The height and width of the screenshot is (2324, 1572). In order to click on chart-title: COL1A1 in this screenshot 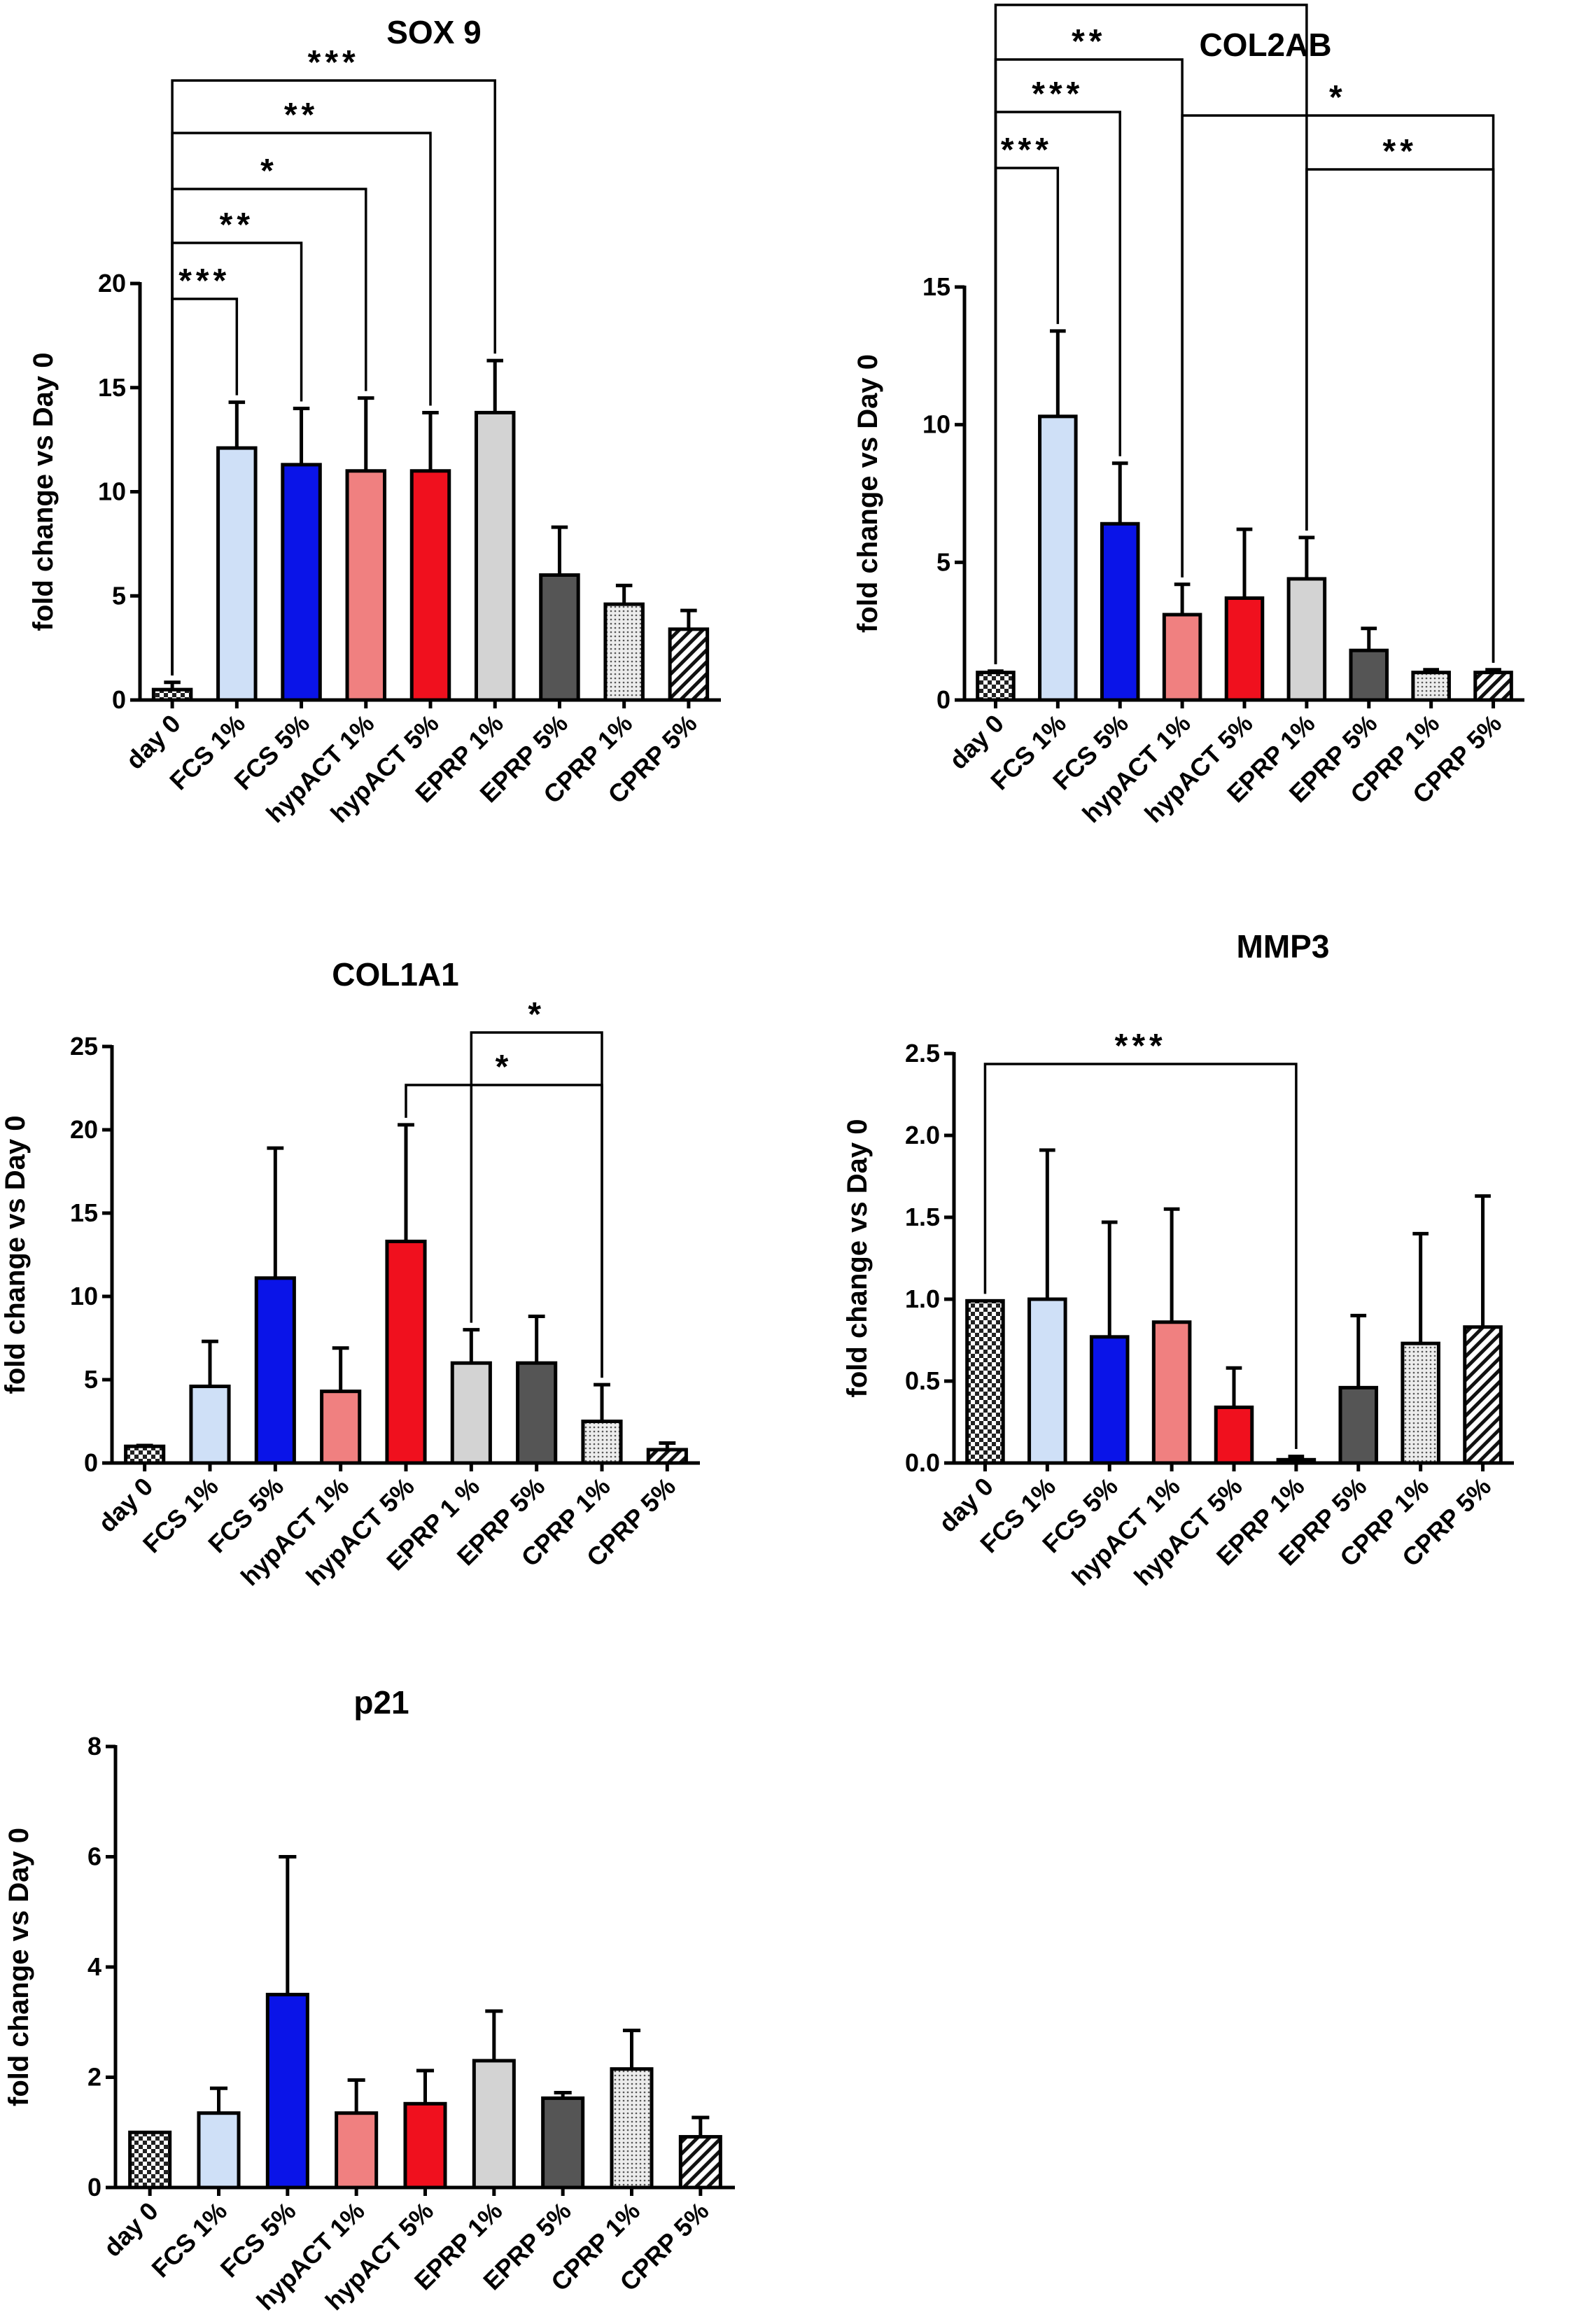, I will do `click(395, 974)`.